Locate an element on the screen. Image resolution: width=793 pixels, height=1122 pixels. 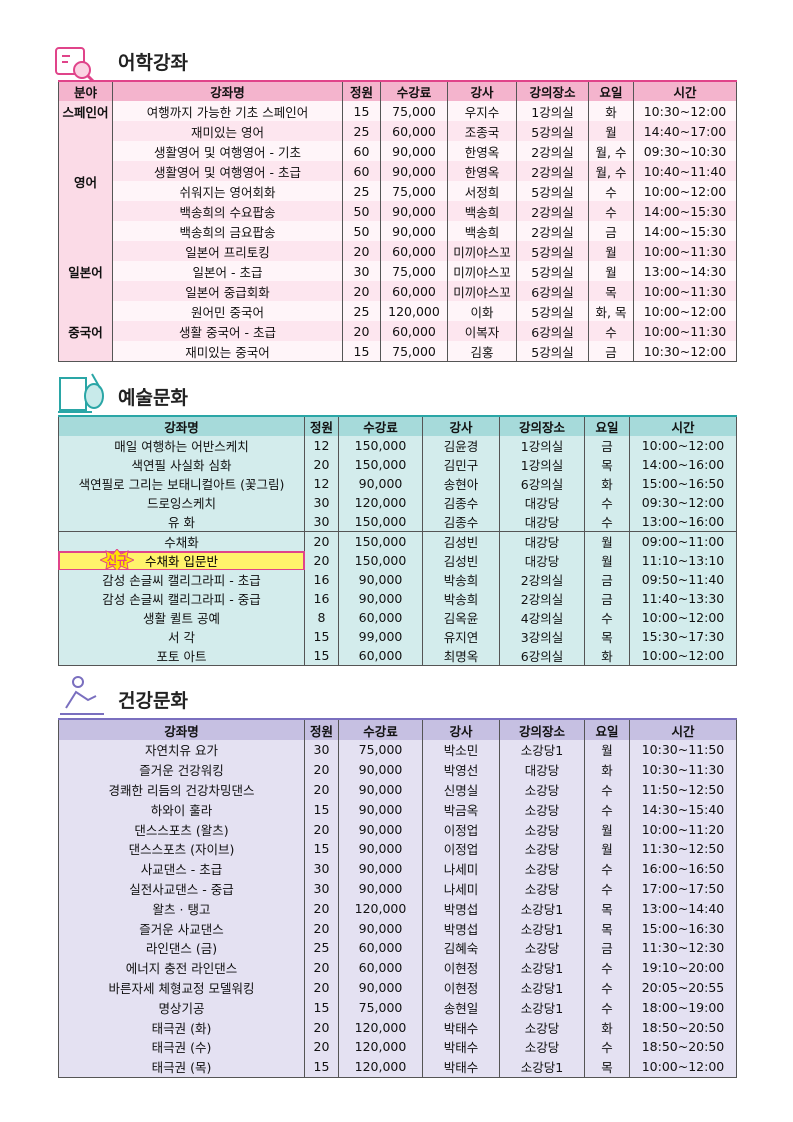
table-cell: 소강당1 is located at coordinates (542, 909).